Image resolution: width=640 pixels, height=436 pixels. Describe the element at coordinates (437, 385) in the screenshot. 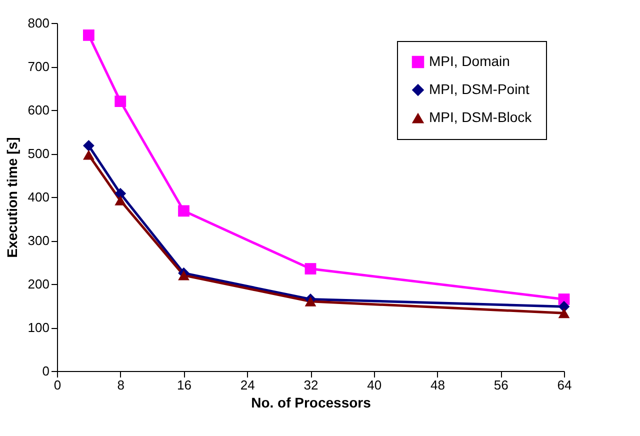

I see `x-tick-label: 48` at that location.